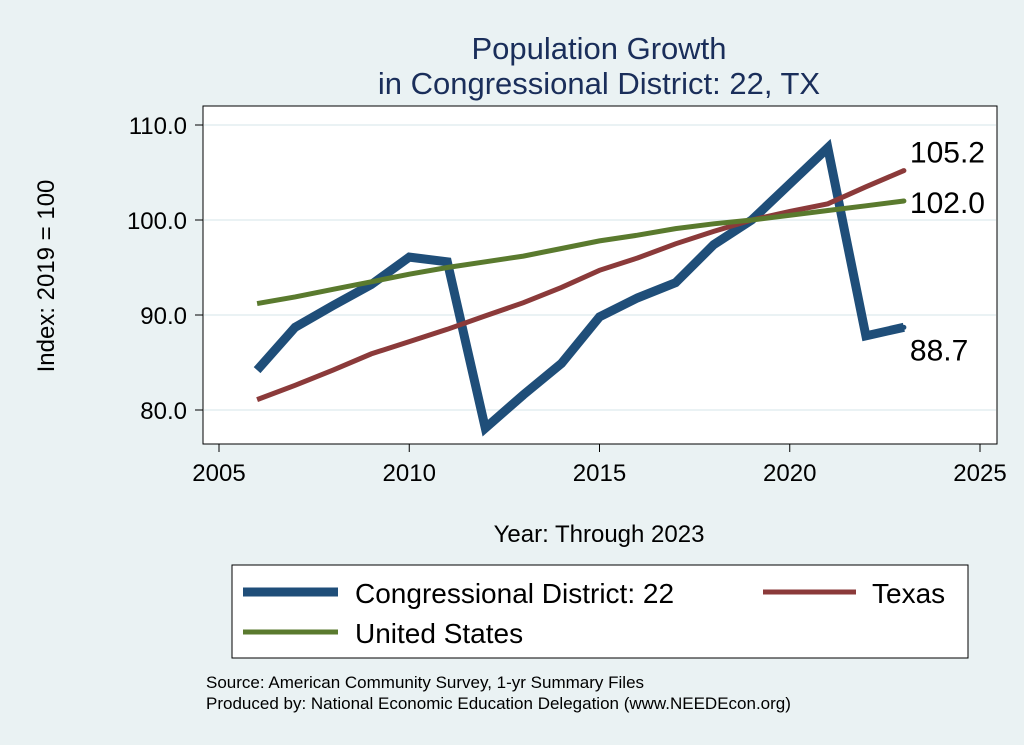  Describe the element at coordinates (157, 221) in the screenshot. I see `y-tick-label: 100.0` at that location.